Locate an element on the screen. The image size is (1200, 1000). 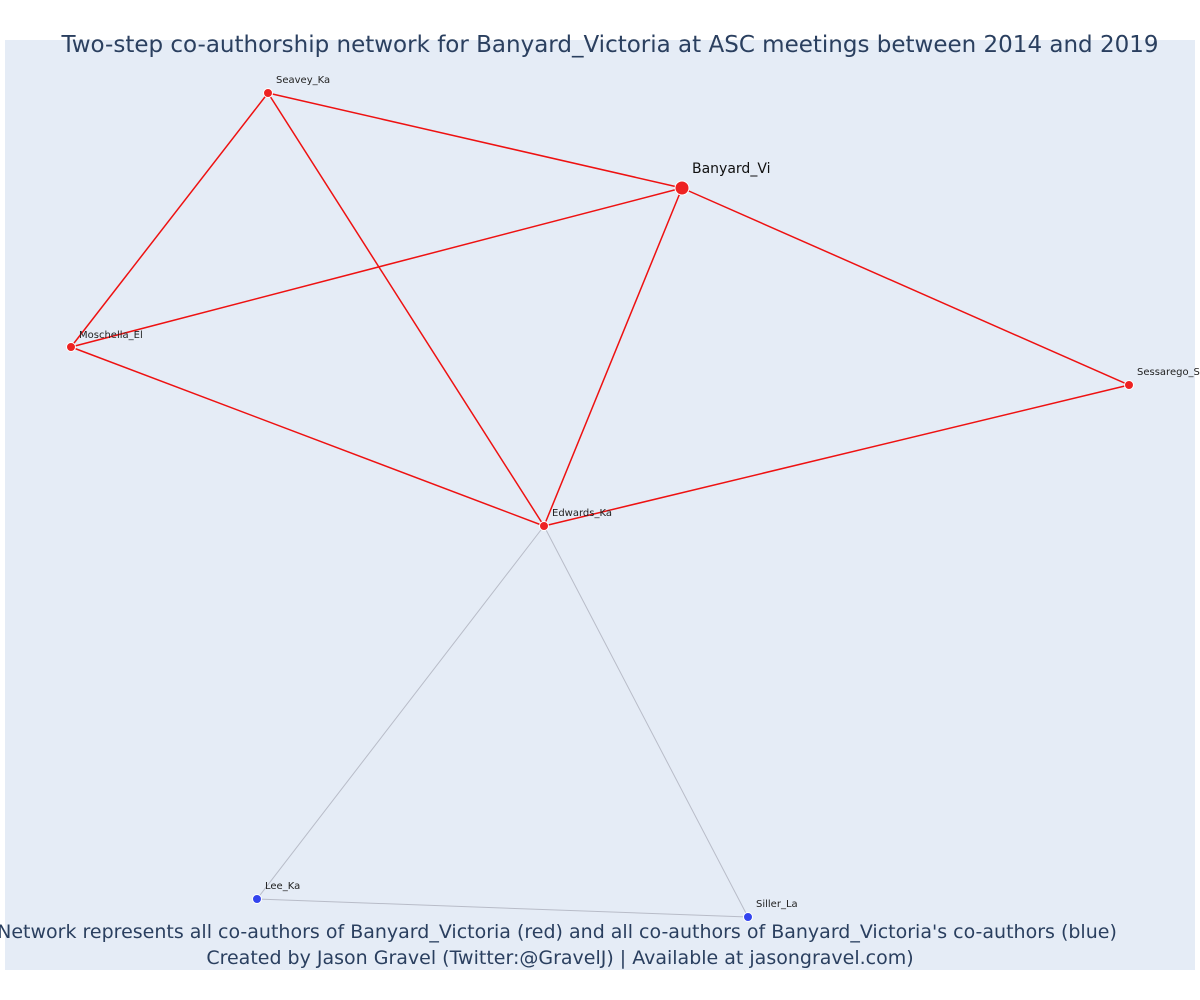
edge-Edwards_Ka-Siller_La is located at coordinates (646, 721).